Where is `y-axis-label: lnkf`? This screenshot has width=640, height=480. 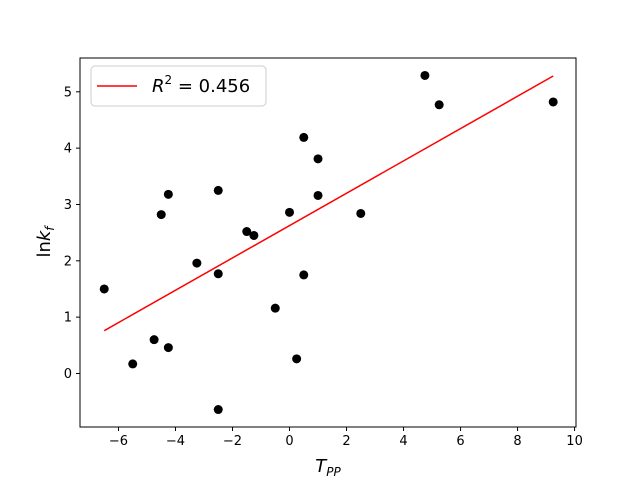
y-axis-label: lnkf is located at coordinates (45, 241).